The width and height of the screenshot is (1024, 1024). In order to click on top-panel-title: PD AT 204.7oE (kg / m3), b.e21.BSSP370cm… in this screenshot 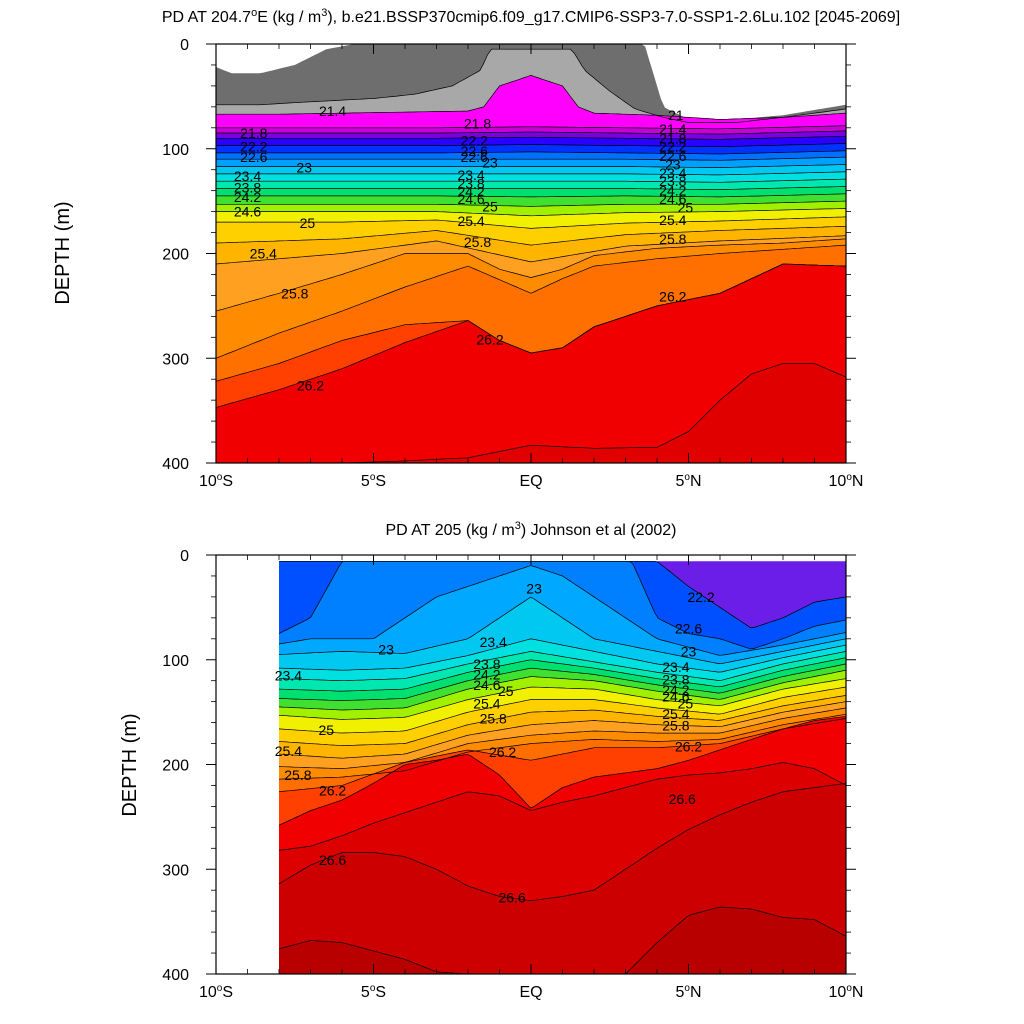, I will do `click(531, 16)`.